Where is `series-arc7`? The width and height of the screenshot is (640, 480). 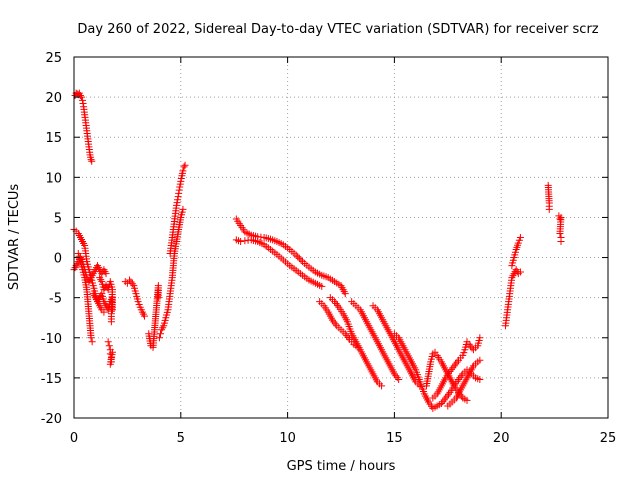 series-arc7 is located at coordinates (110, 353).